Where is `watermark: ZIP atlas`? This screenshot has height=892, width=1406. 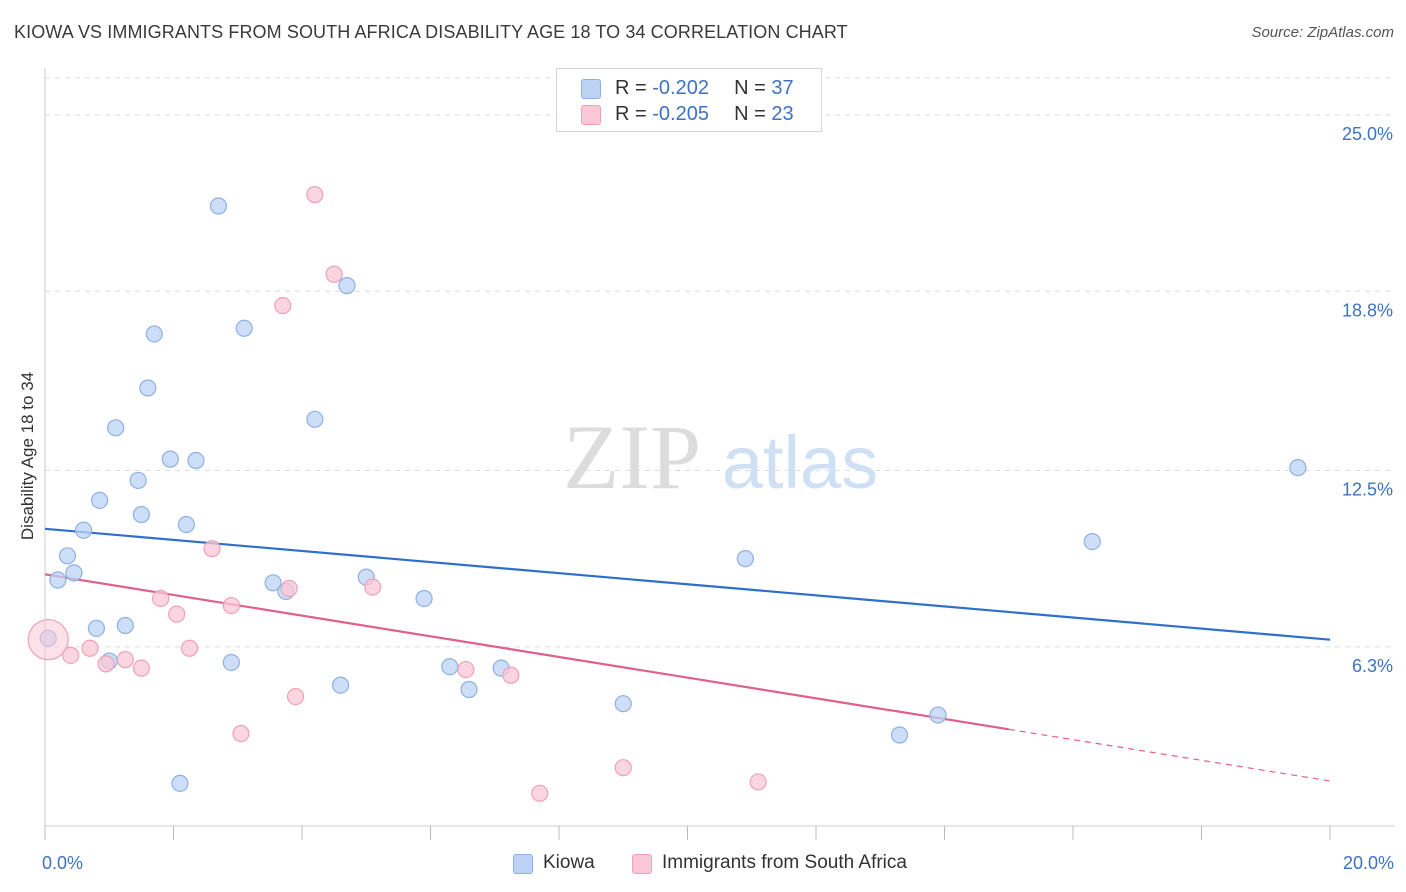 watermark: ZIP atlas is located at coordinates (720, 457).